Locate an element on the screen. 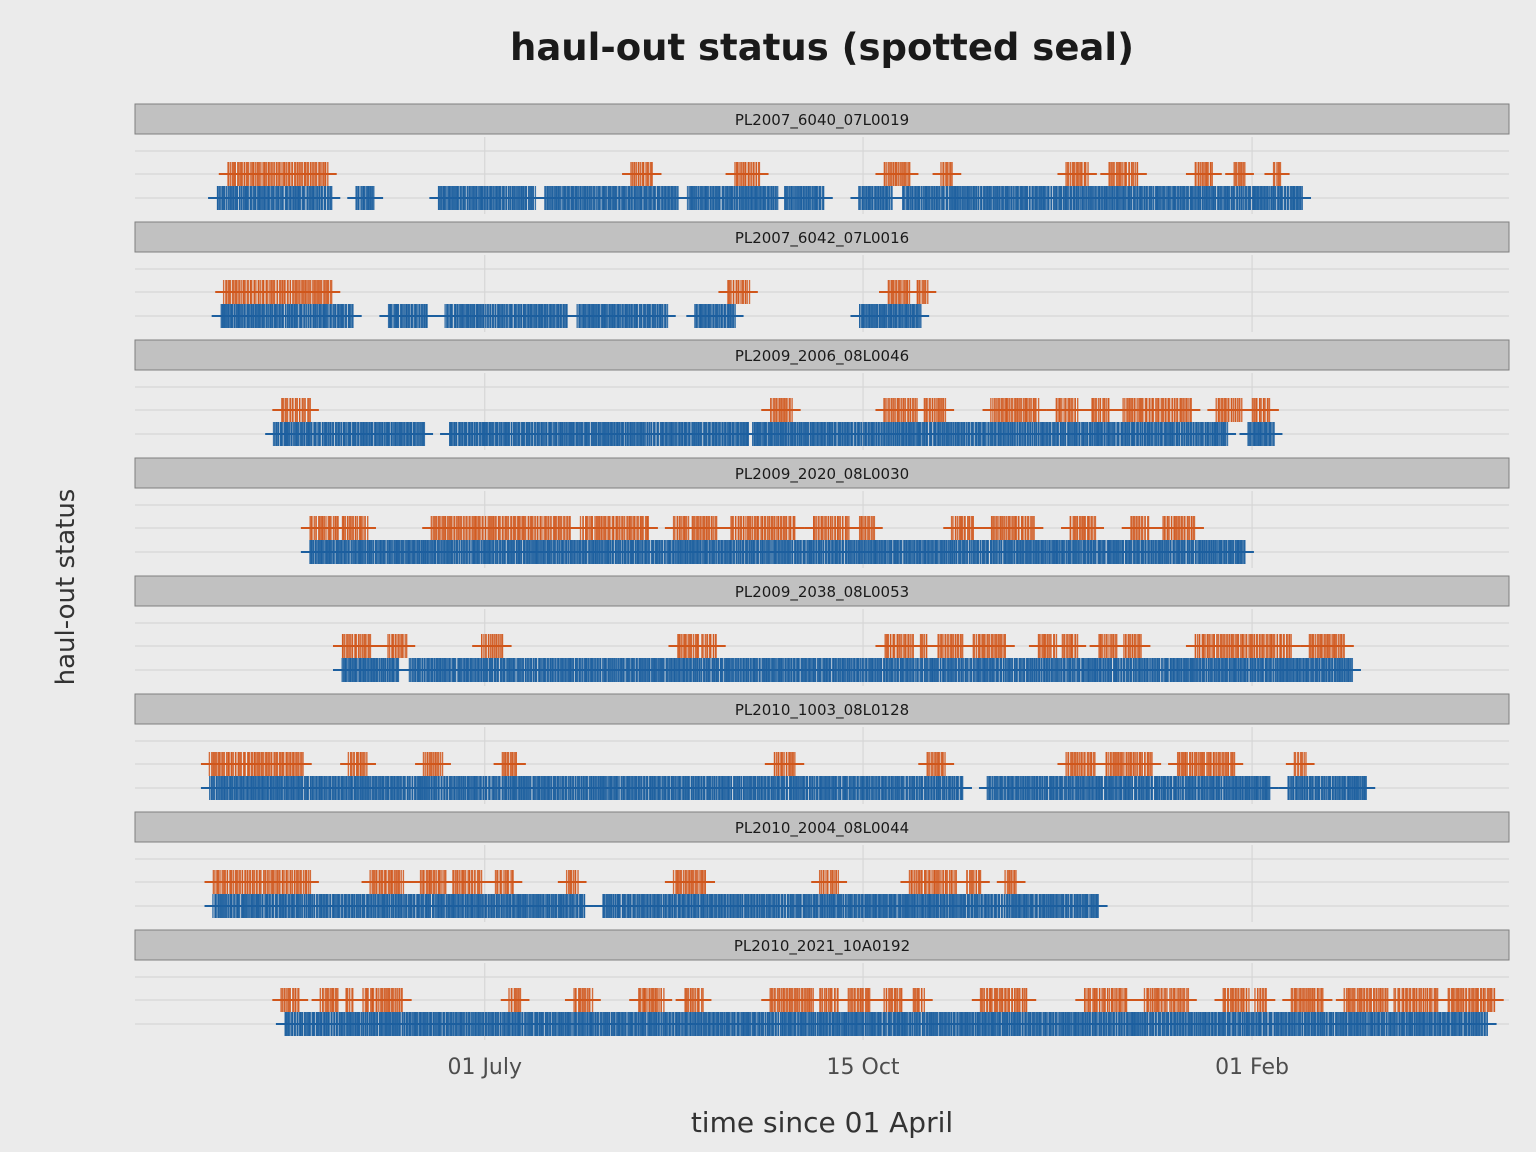 The image size is (1536, 1152). panel-4: PL2009_2020_08L0030 is located at coordinates (822, 512).